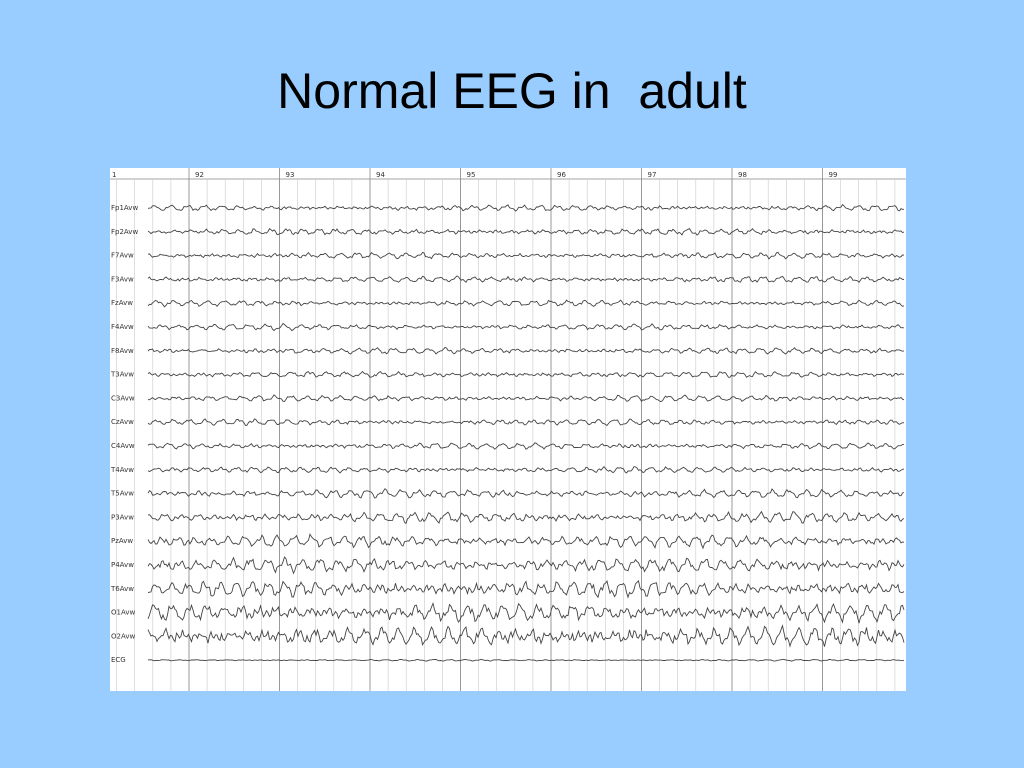 Image resolution: width=1024 pixels, height=768 pixels. Describe the element at coordinates (118, 660) in the screenshot. I see `channel-label: ECG` at that location.